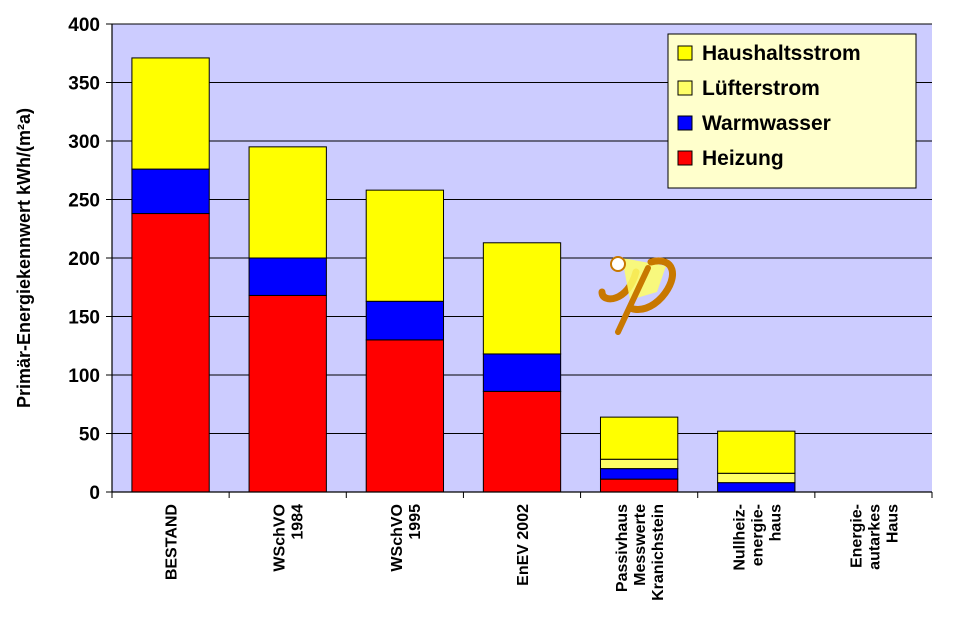 The width and height of the screenshot is (960, 635). I want to click on x-category-label: autarkes, so click(874, 537).